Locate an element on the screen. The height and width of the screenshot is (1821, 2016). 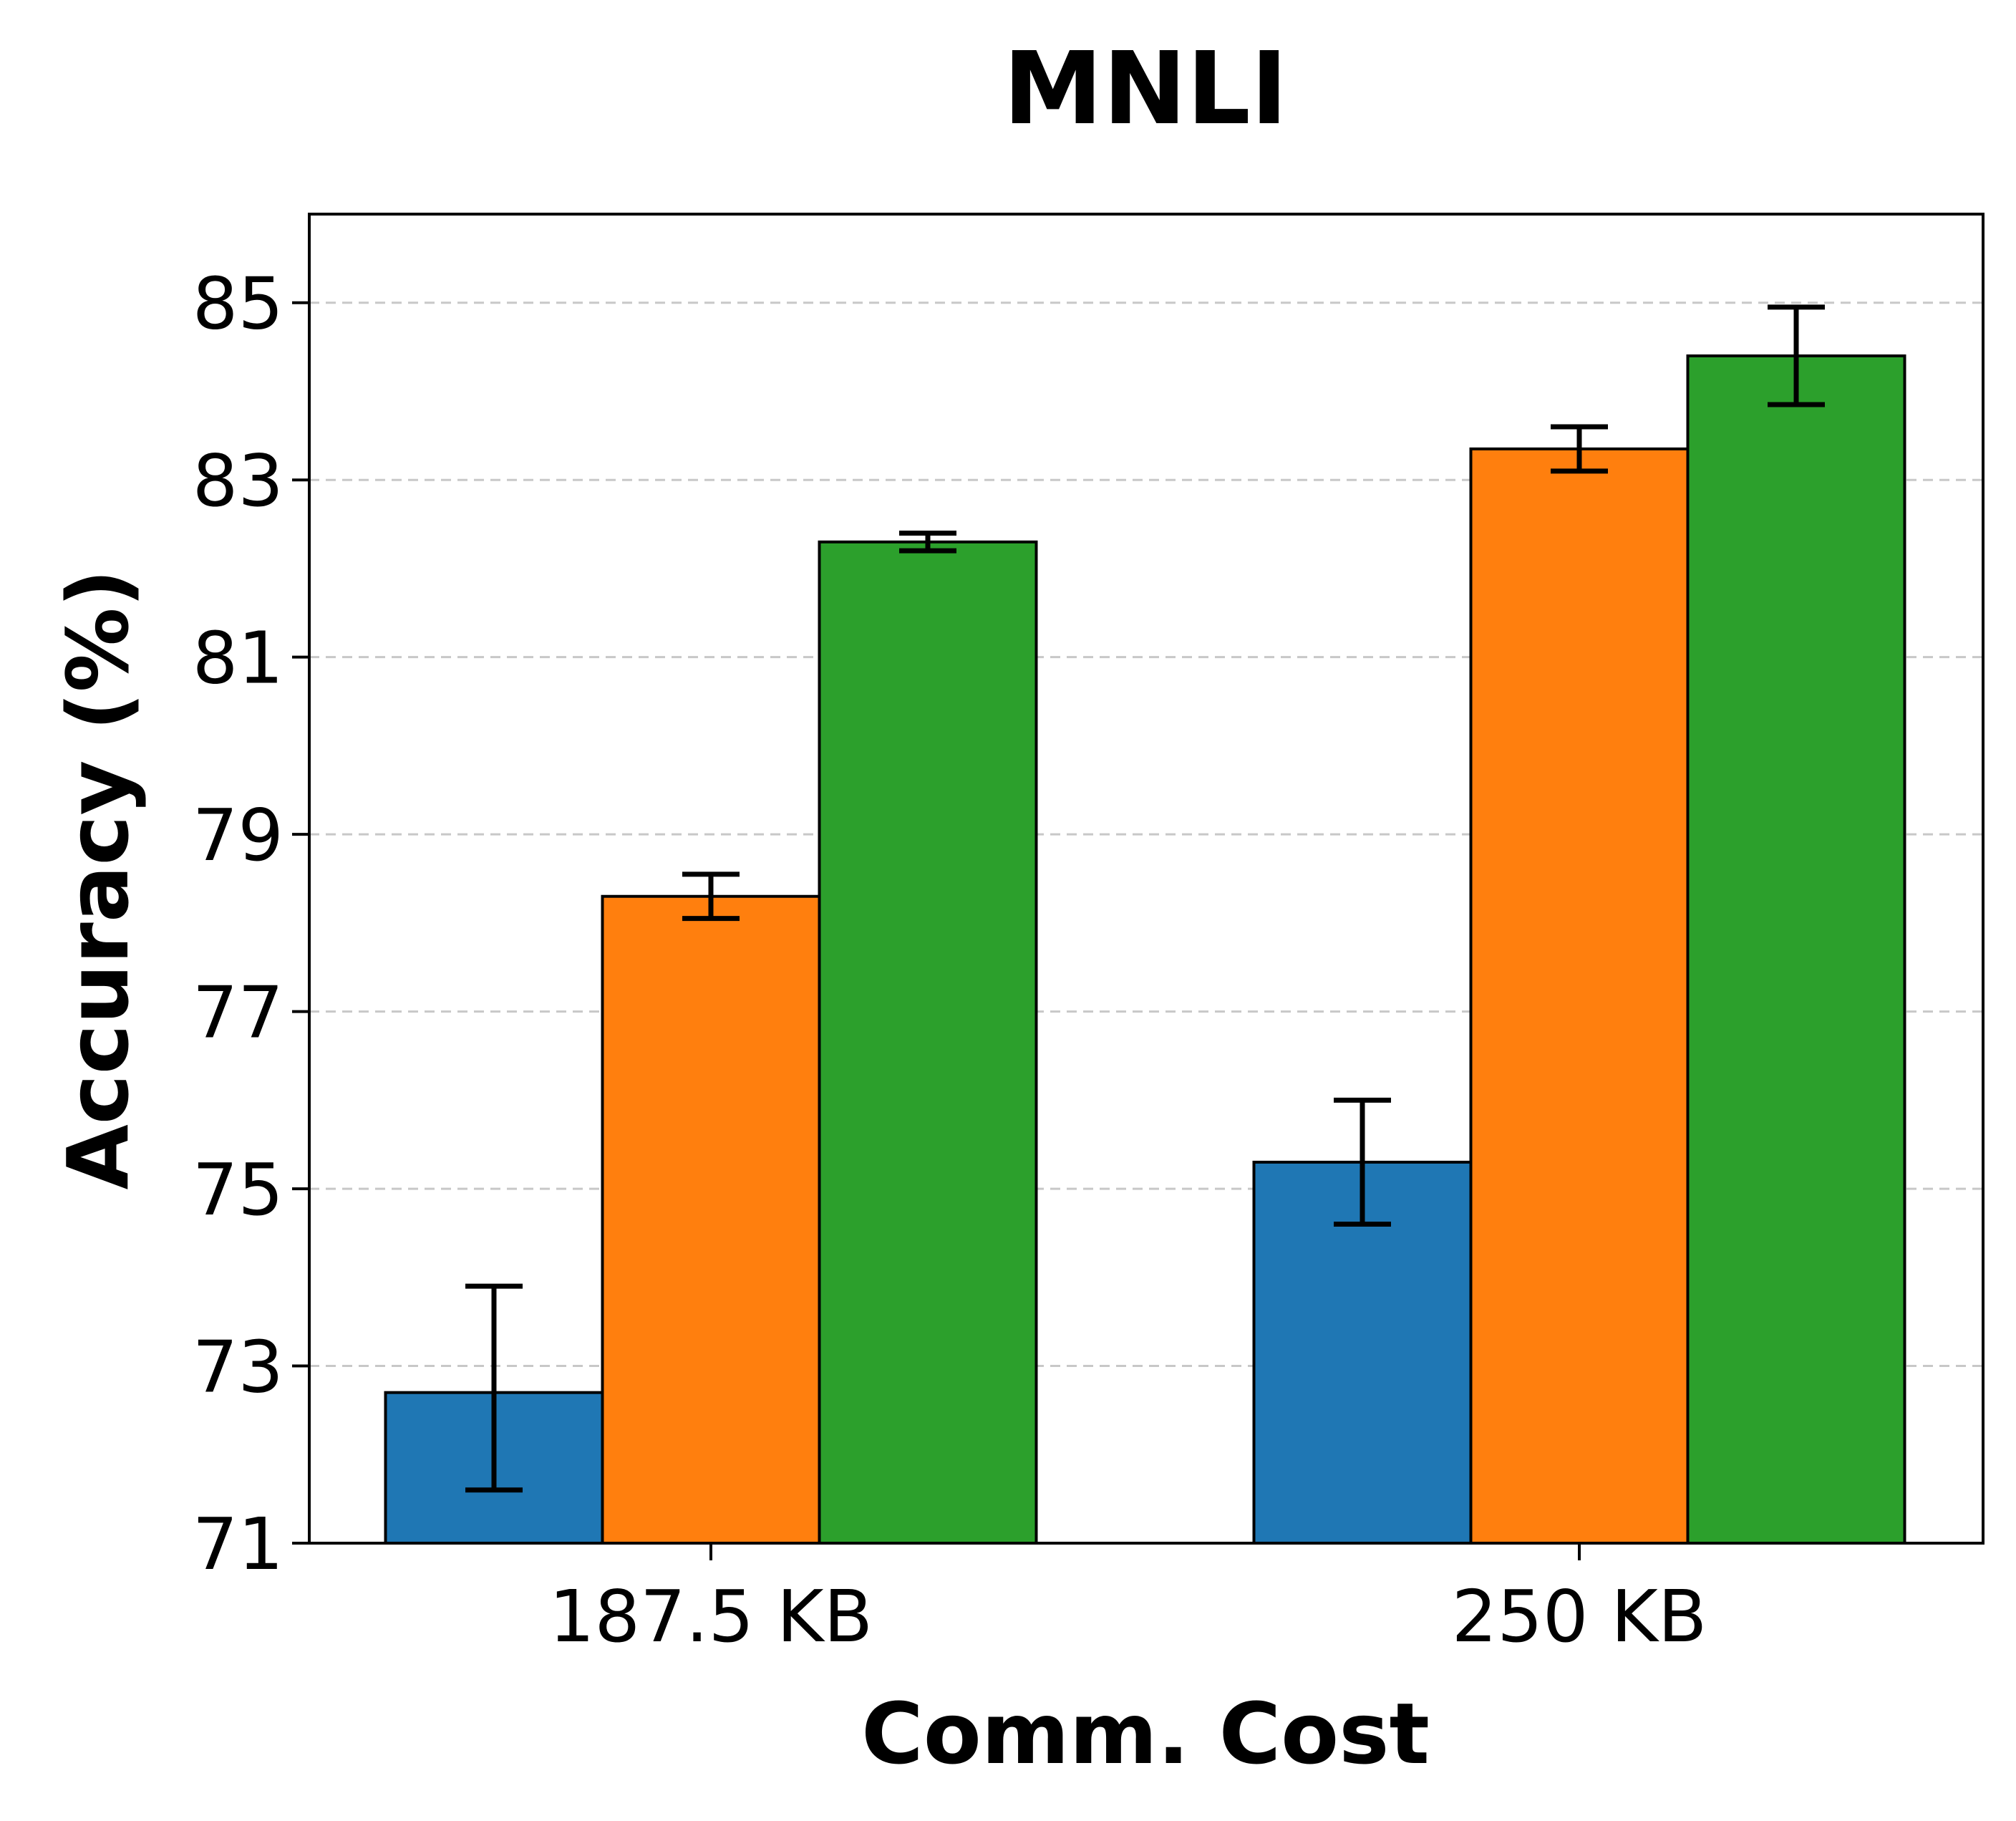
bar-series3-cat1 is located at coordinates (928, 1042).